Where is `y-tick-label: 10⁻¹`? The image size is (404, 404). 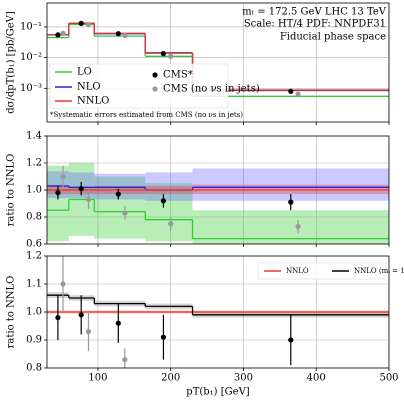
y-tick-label: 10⁻¹ is located at coordinates (31, 26).